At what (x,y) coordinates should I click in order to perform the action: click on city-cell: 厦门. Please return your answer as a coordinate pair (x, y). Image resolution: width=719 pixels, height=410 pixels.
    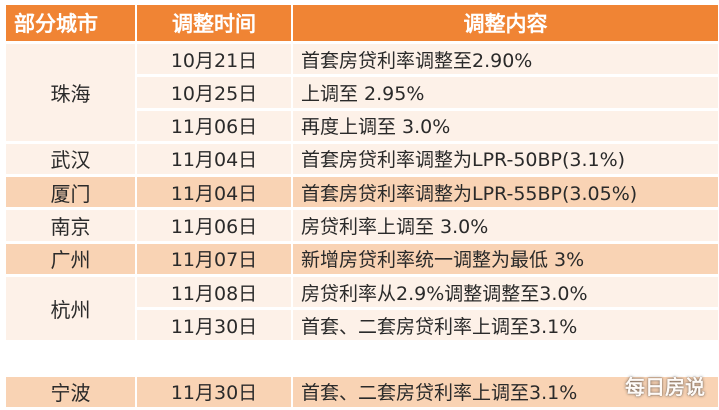
    Looking at the image, I should click on (70, 192).